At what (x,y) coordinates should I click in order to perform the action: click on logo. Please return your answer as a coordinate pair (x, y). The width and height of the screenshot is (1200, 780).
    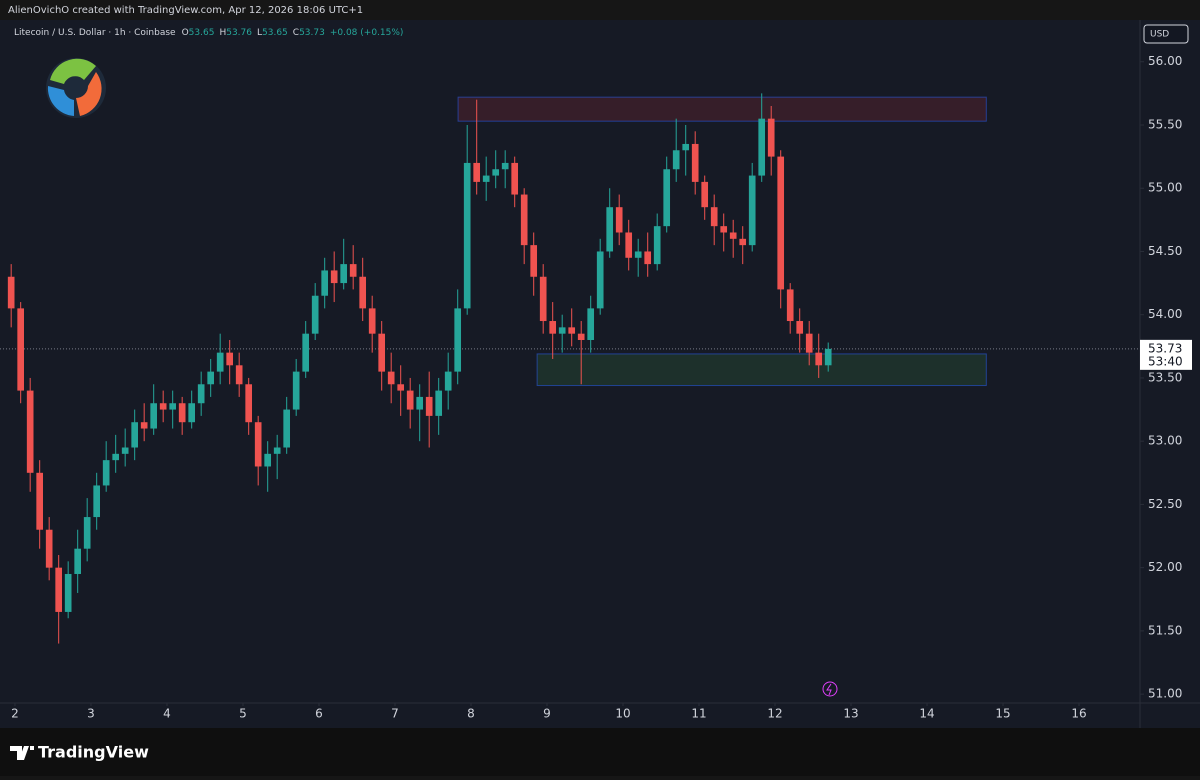
    Looking at the image, I should click on (76, 88).